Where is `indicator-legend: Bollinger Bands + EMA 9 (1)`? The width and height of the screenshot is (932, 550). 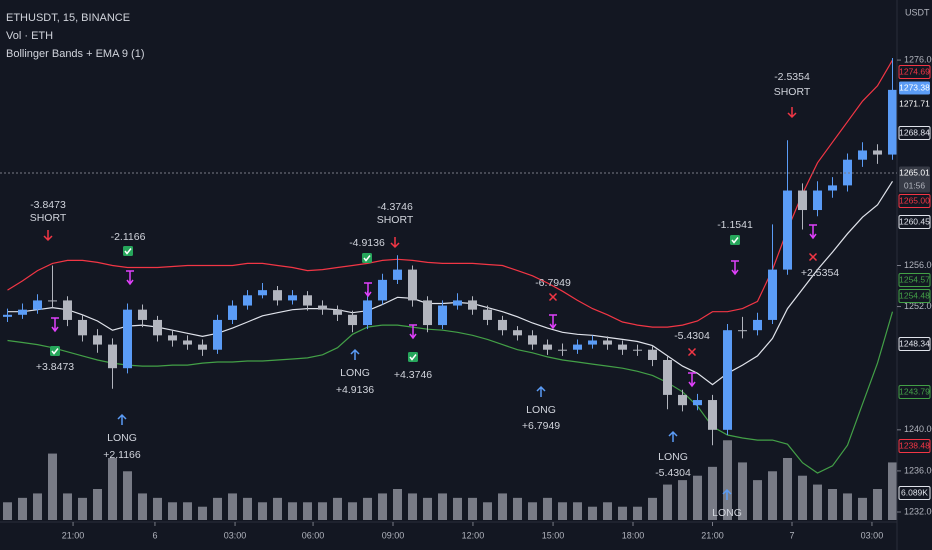 indicator-legend: Bollinger Bands + EMA 9 (1) is located at coordinates (75, 54).